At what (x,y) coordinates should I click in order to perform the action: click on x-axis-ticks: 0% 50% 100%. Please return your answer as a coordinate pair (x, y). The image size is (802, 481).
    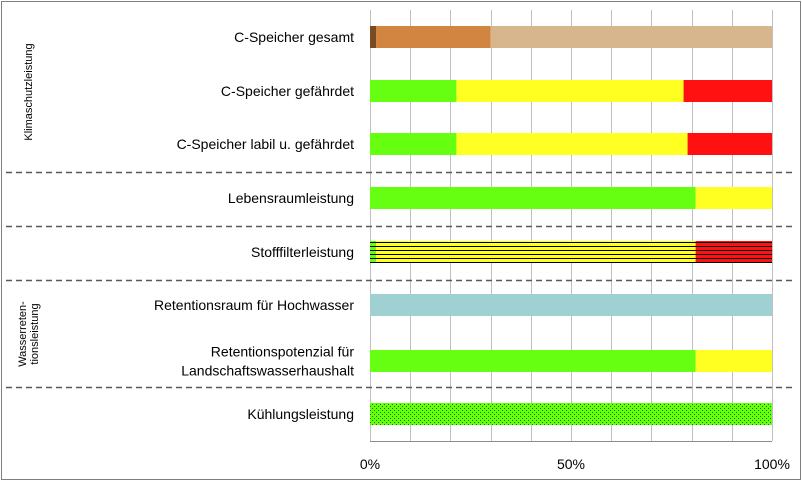
    Looking at the image, I should click on (575, 464).